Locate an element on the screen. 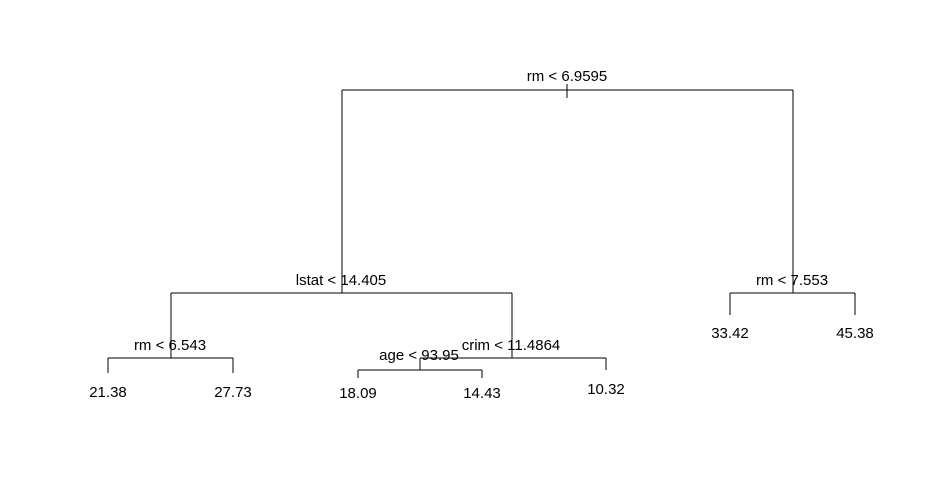 This screenshot has width=925, height=484. left-split-label: lstat < 14.405 is located at coordinates (341, 280).